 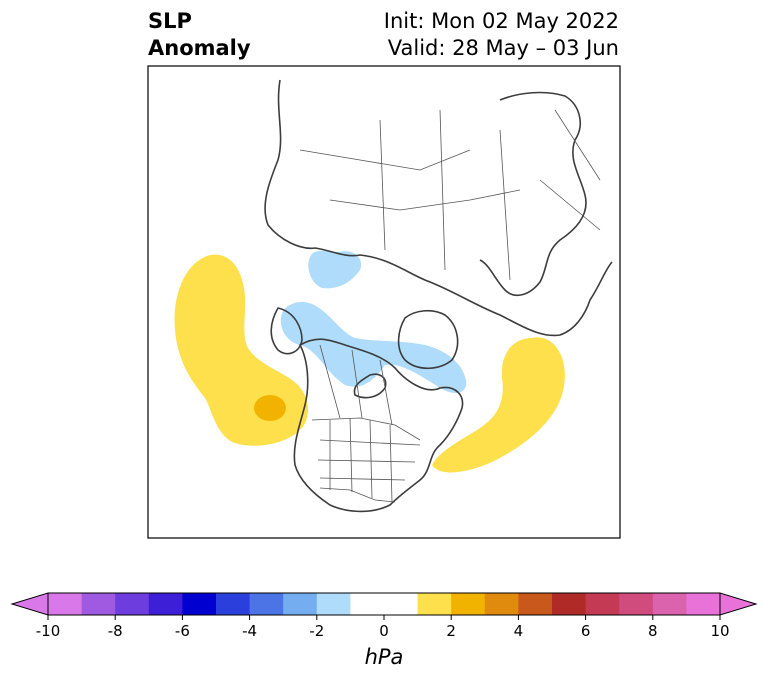 I want to click on north-america-coastline, so click(x=378, y=425).